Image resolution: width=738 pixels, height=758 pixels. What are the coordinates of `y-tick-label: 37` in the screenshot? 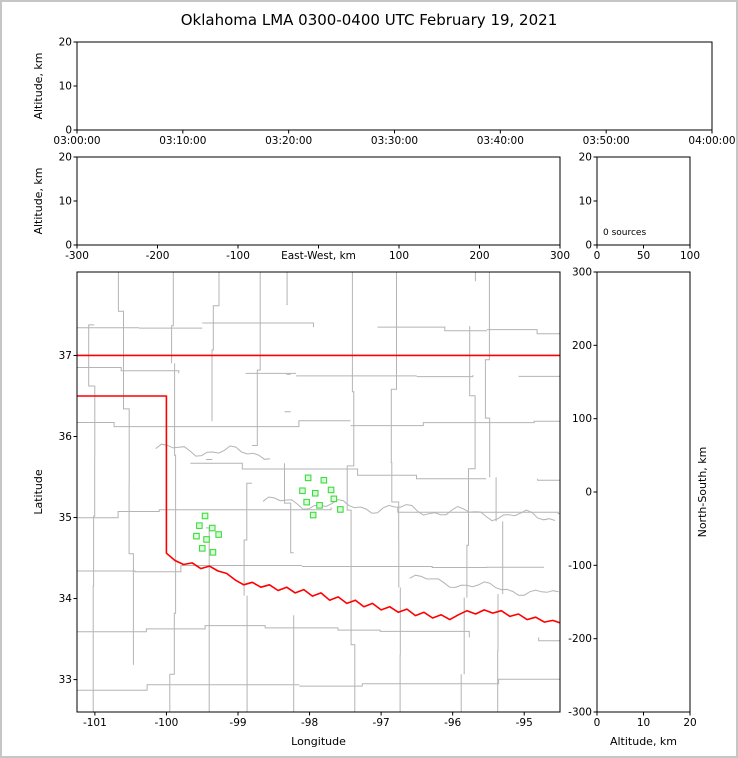 It's located at (65, 356).